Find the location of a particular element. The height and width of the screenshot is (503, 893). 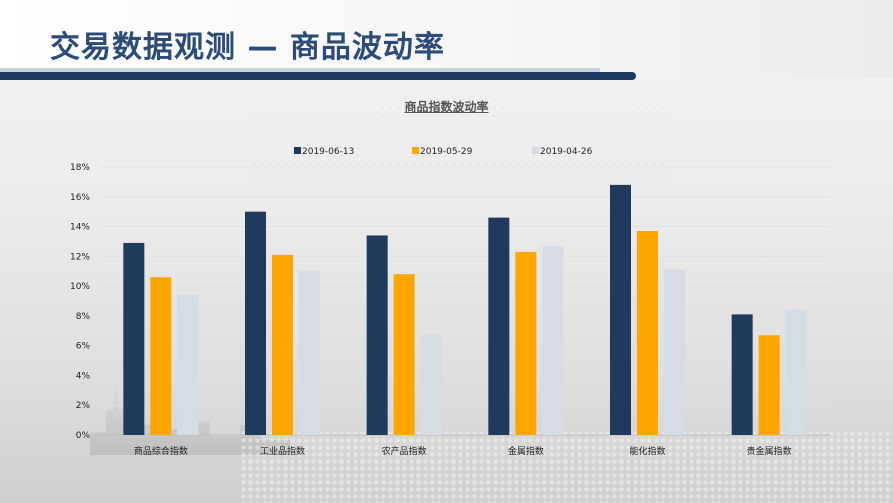

x-category-label: 金属指数 is located at coordinates (526, 451).